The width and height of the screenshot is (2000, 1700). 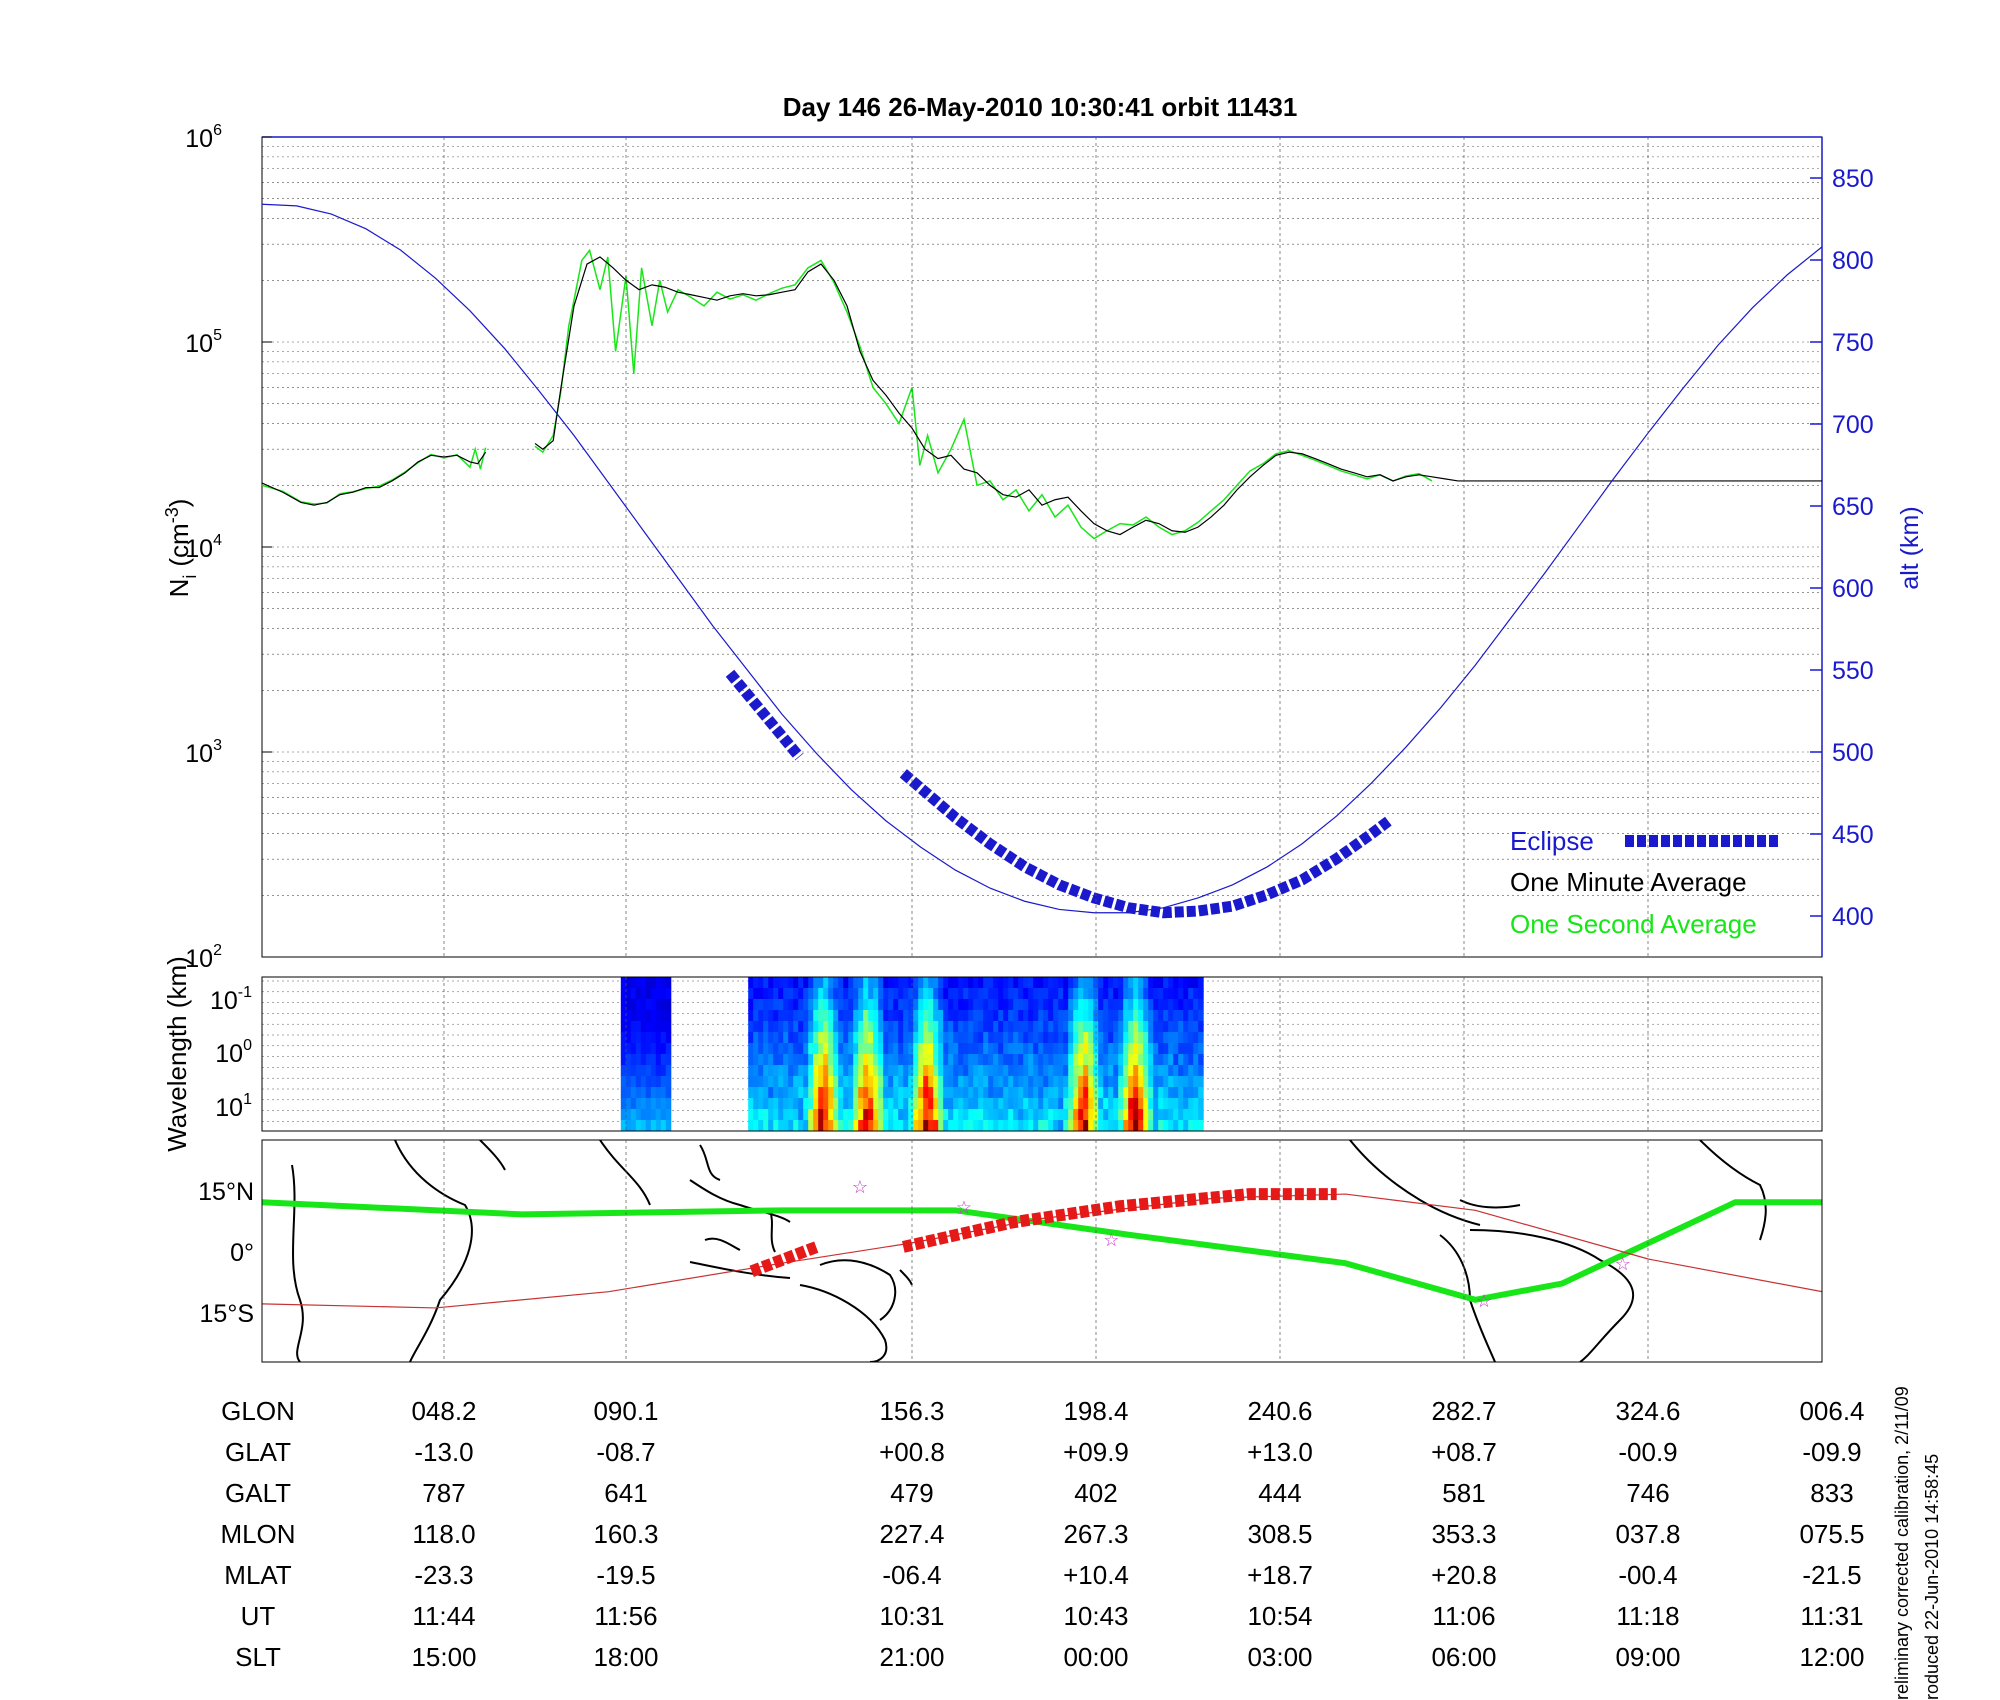 What do you see at coordinates (258, 1616) in the screenshot?
I see `table-row-label: UT` at bounding box center [258, 1616].